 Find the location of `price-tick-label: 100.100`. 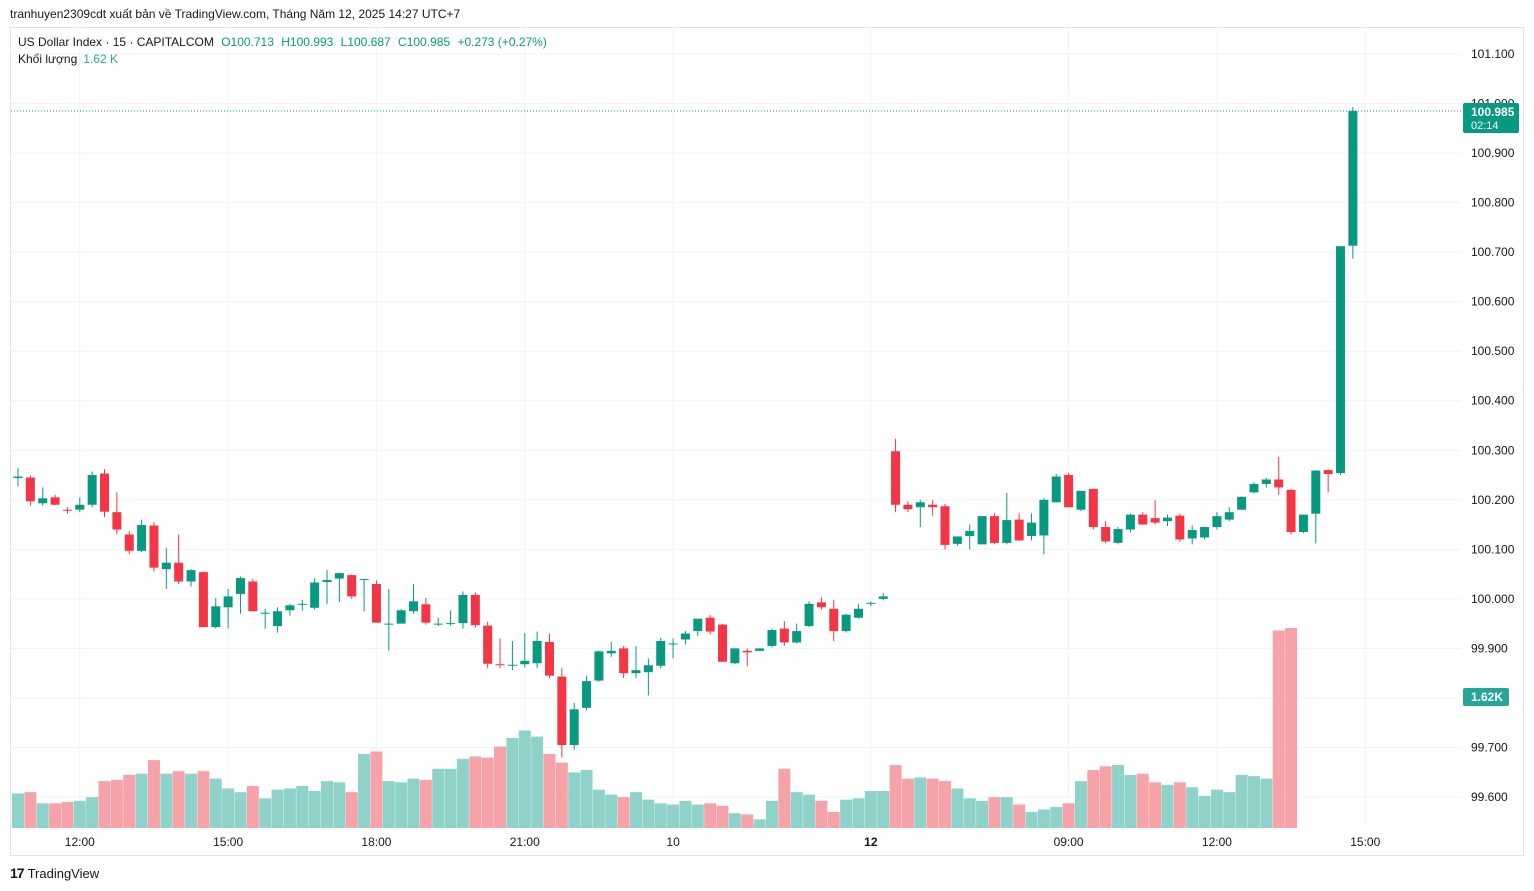

price-tick-label: 100.100 is located at coordinates (1493, 549).